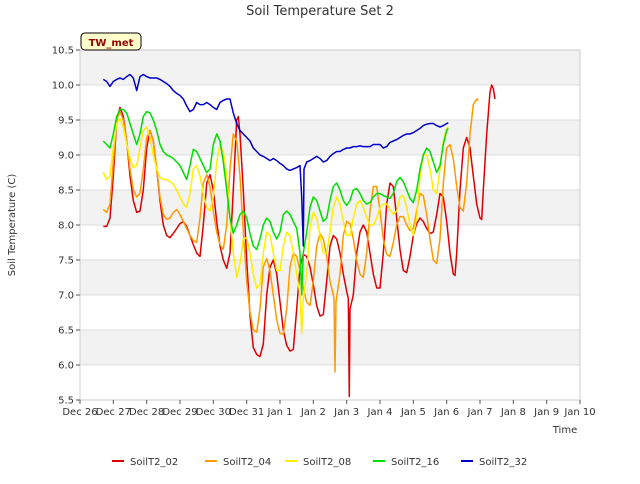 The height and width of the screenshot is (484, 640). I want to click on y-axis: 5.5 6.0 6.5 7.0 7.5 8.0 8.5 9.0 9.5 10.0 10.5, so click(66, 226).